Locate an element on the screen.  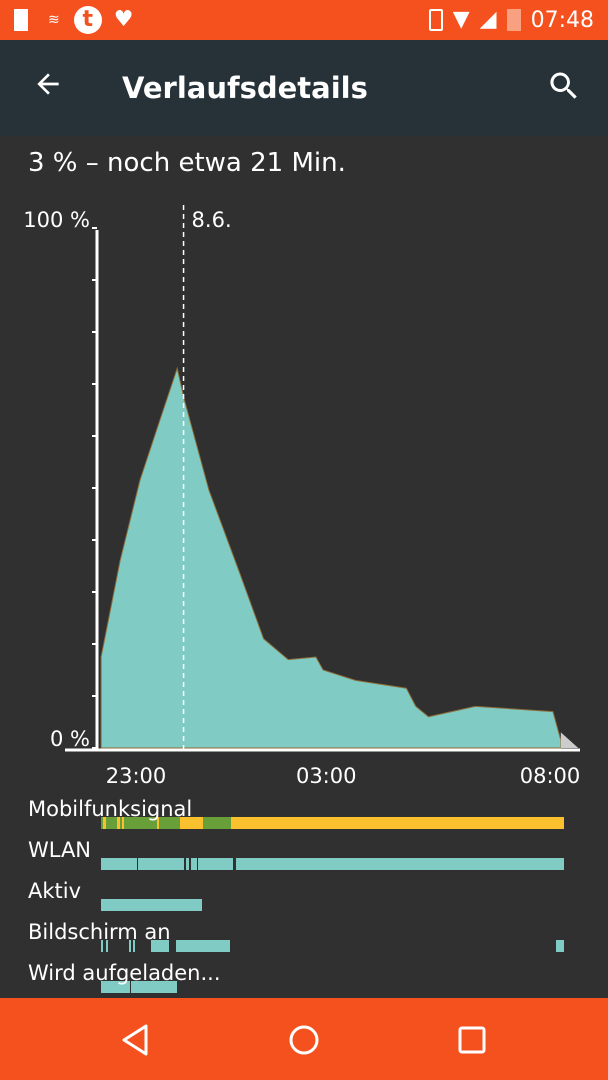
y-label-bottom: 0 % is located at coordinates (70, 739).